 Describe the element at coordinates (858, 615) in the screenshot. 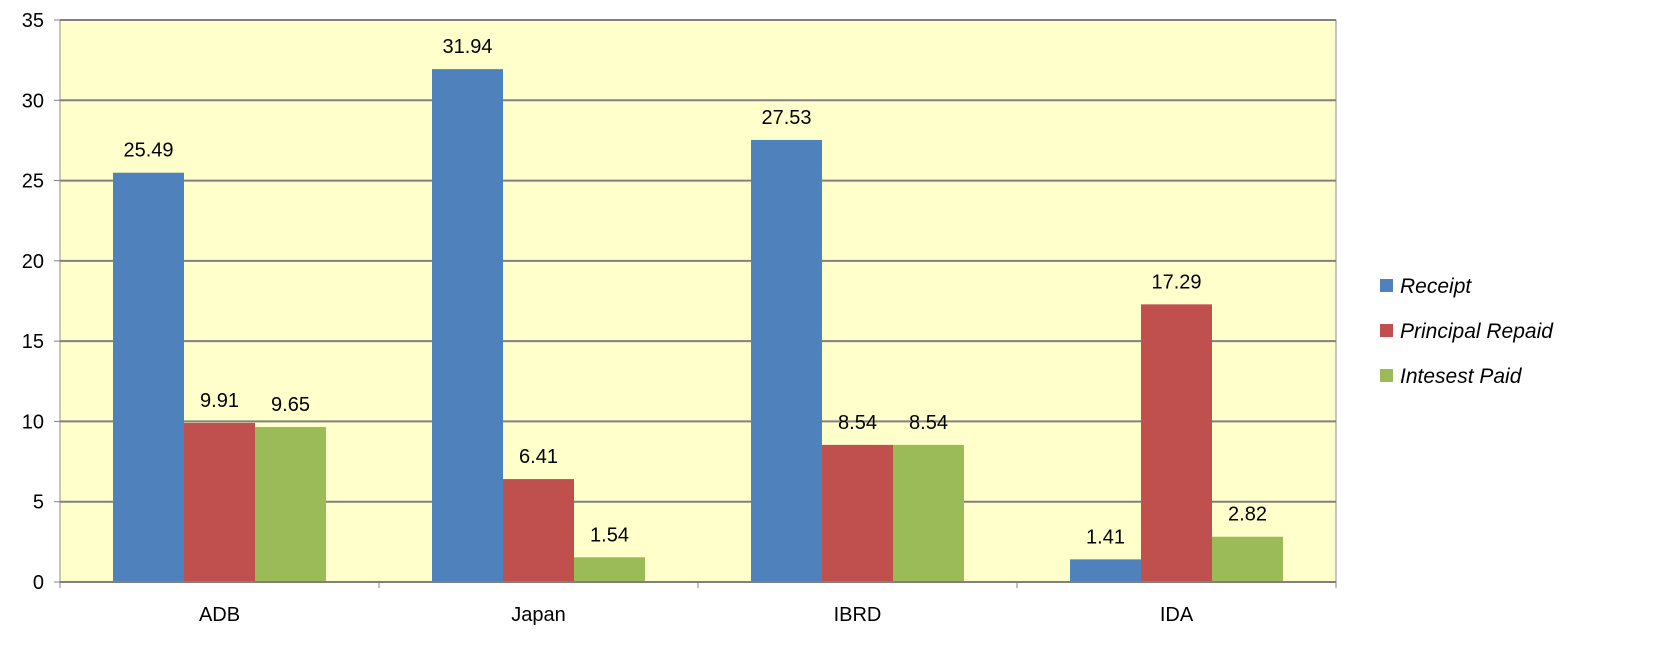

I see `category-label: IBRD` at that location.